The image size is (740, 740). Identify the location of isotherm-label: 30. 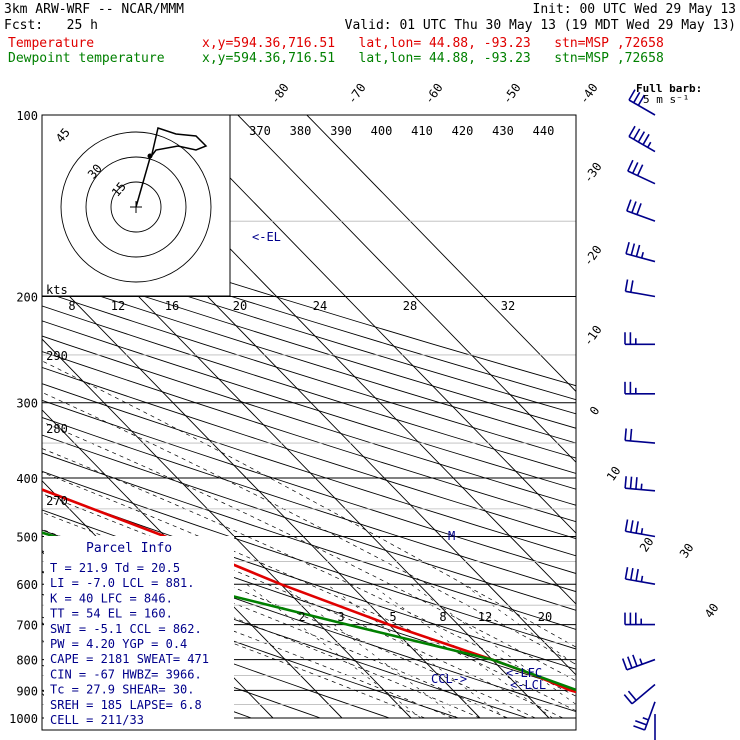
(687, 551).